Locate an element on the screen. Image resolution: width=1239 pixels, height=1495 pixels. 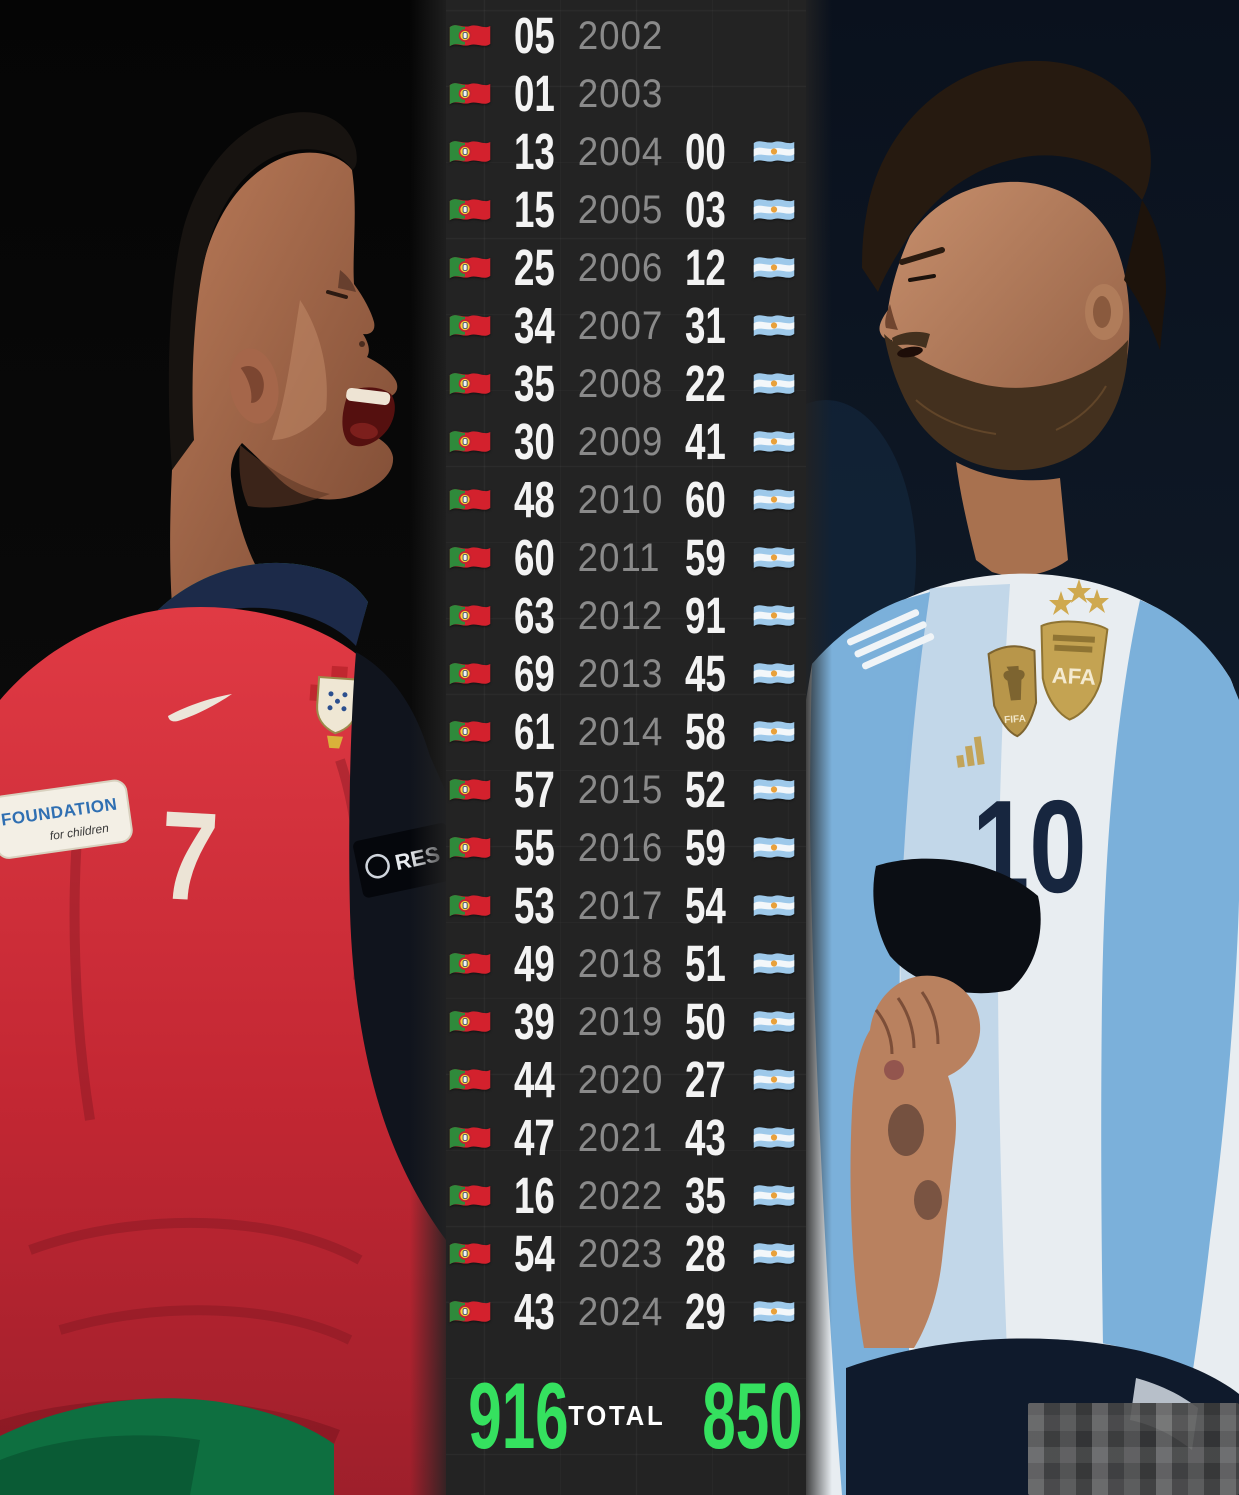
jersey-number-7: 7 is located at coordinates (189, 857).